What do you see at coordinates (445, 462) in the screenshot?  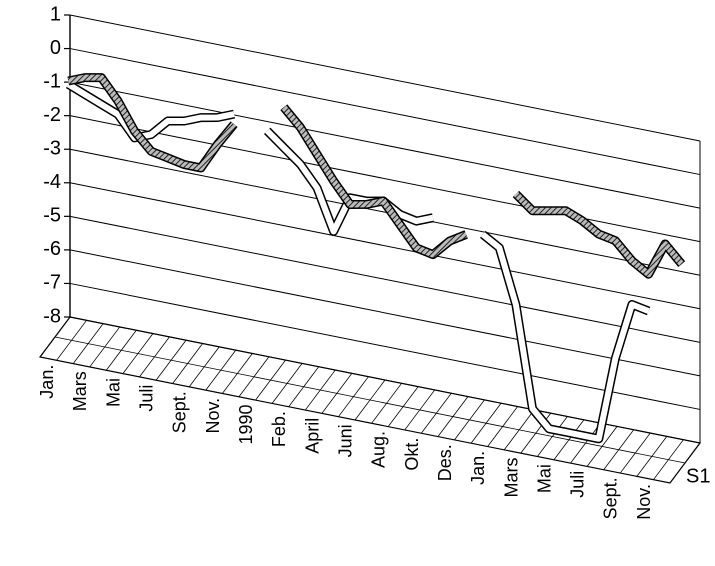 I see `x-tick-label: Des.` at bounding box center [445, 462].